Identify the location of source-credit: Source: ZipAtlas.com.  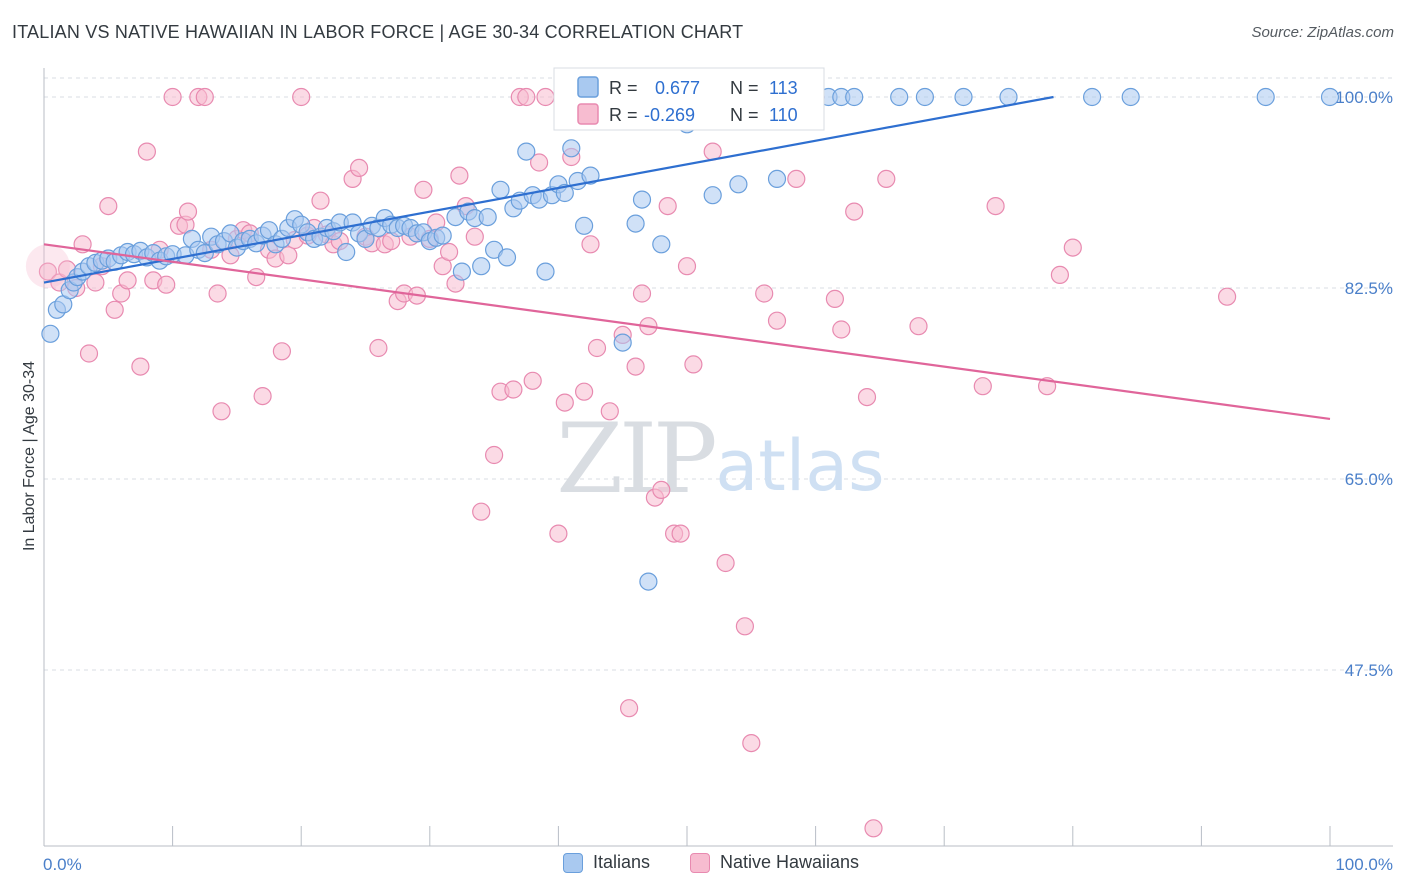
(1322, 32).